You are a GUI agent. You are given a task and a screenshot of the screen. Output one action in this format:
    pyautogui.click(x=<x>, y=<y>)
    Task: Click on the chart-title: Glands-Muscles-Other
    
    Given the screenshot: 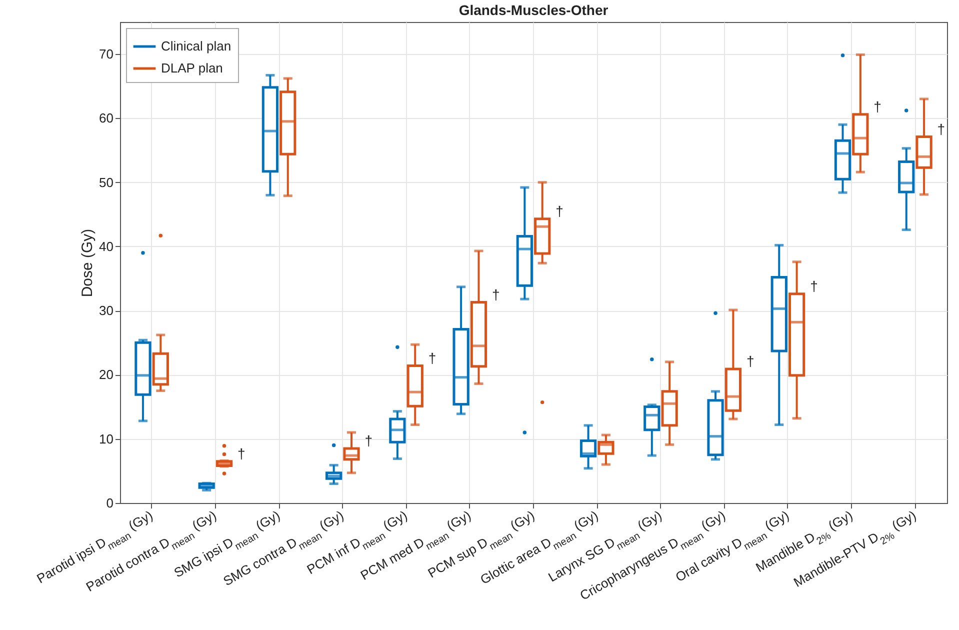 What is the action you would take?
    pyautogui.click(x=533, y=10)
    